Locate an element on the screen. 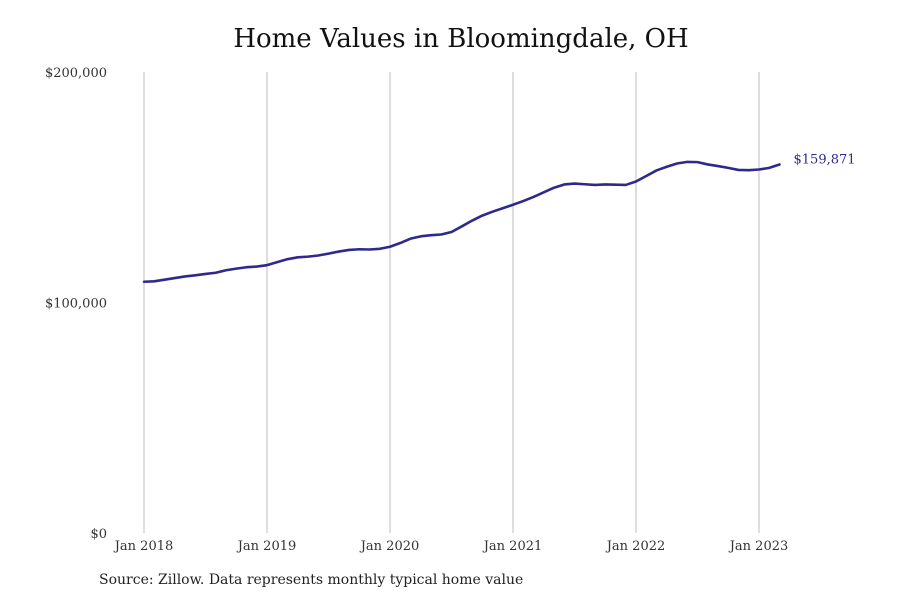  y-axis-tick-labels: $0 $100,000 $200,000 is located at coordinates (76, 304).